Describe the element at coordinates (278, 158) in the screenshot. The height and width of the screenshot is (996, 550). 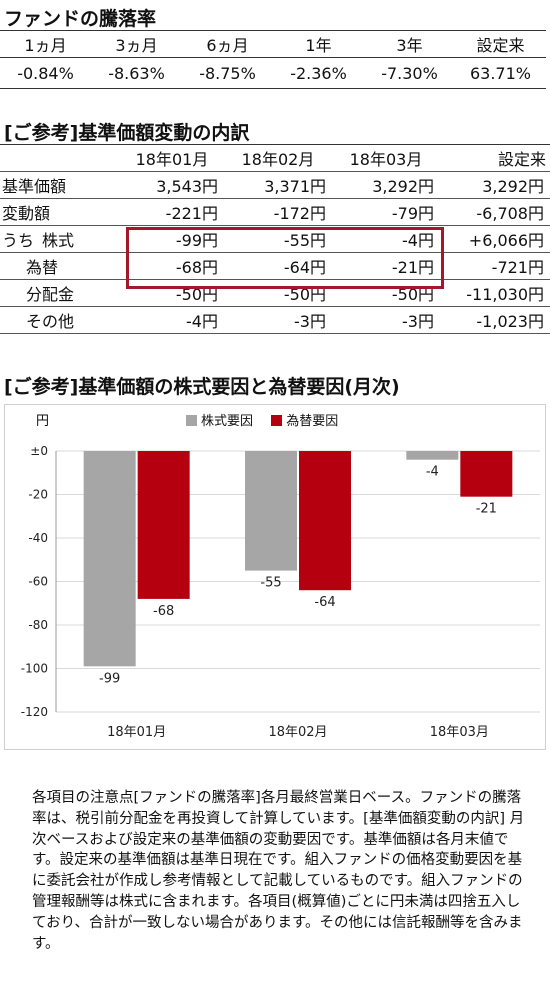
I see `breakdown-header: 18年02月` at that location.